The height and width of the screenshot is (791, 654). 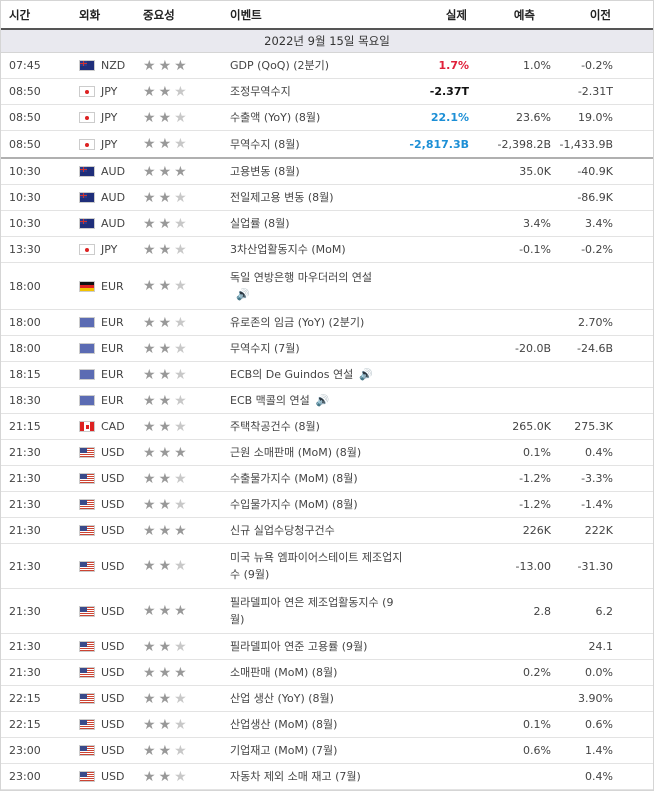 I want to click on event-name: 기업재고 (MoM) (7월), so click(x=317, y=750).